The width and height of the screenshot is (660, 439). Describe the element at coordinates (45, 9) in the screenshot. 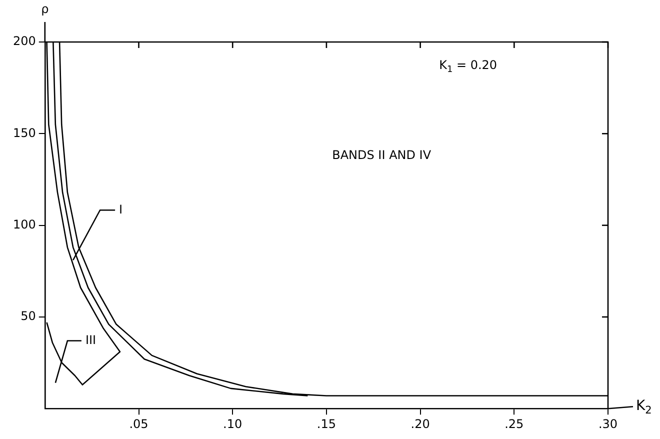

I see `y-axis-title: ρ` at that location.